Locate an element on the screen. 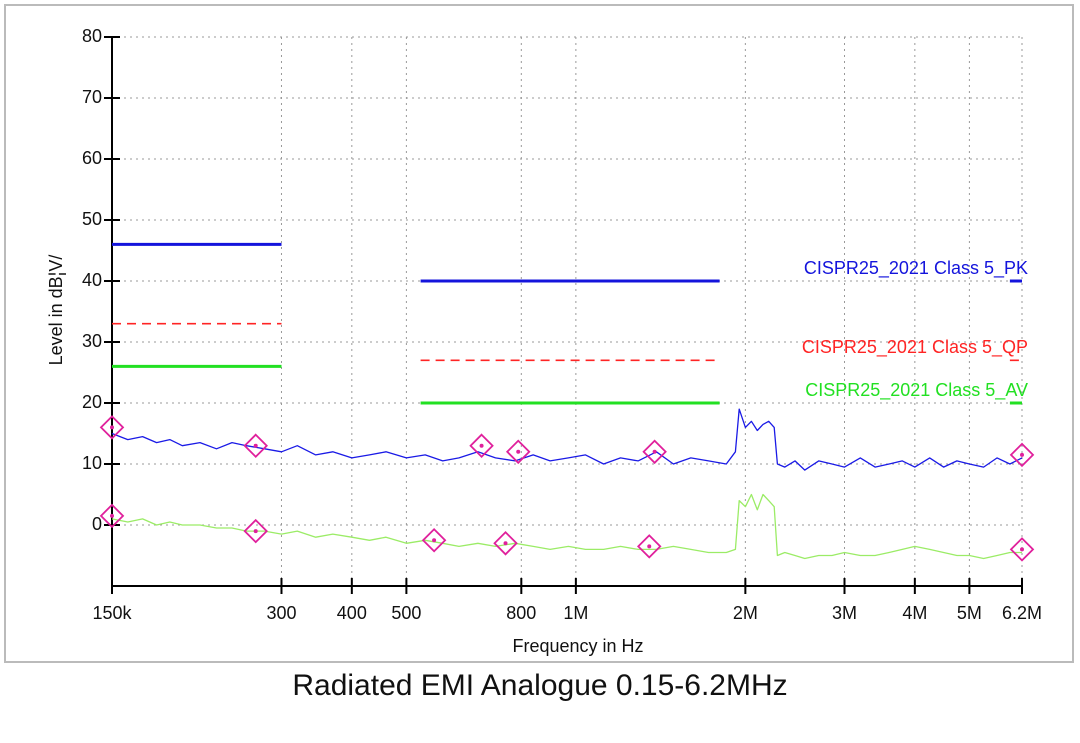 This screenshot has height=743, width=1080. x-tick-label: 3M is located at coordinates (844, 613).